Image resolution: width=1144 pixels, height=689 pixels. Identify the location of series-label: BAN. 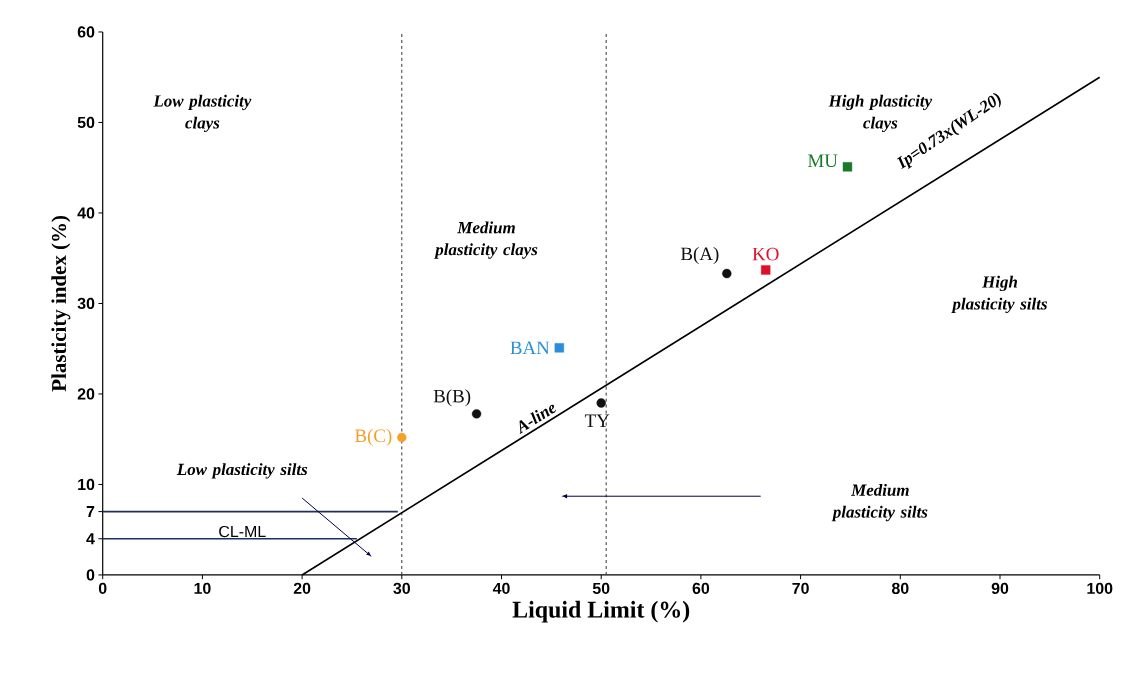
(530, 348).